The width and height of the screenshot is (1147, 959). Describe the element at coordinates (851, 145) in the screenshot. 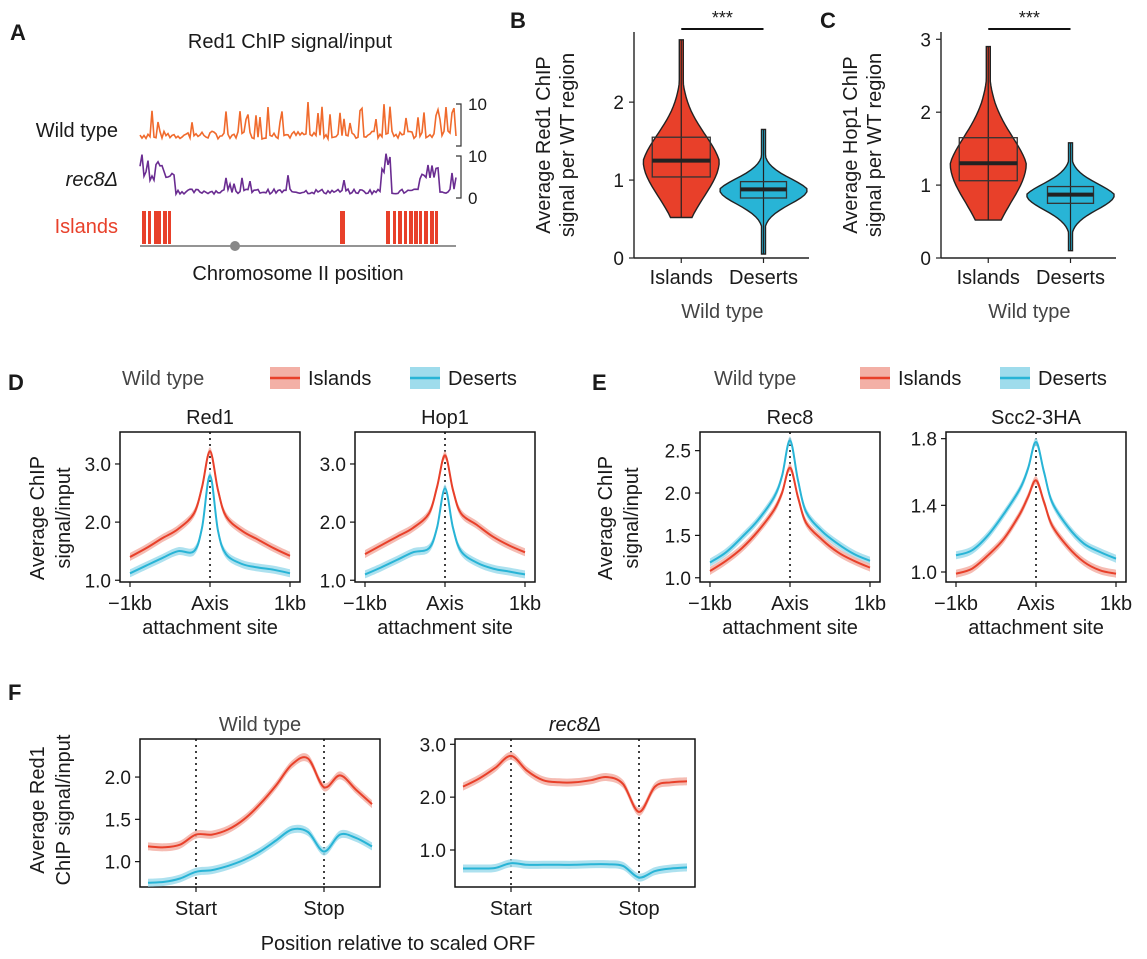

I see `y-axis-label-line-1: Average Hop1 ChIP` at that location.